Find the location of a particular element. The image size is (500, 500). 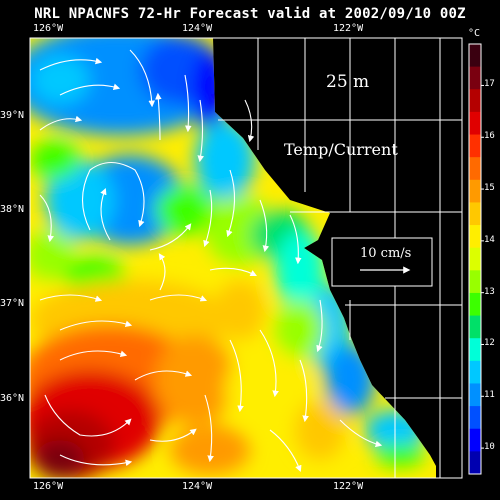

field-label: Temp/Current is located at coordinates (341, 149).